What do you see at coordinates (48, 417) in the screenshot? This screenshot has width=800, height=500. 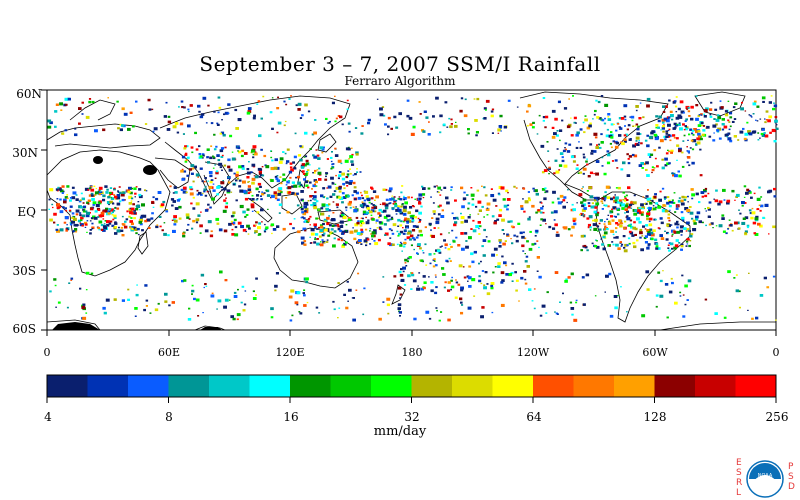 I see `colorbar-tick-4: 4` at bounding box center [48, 417].